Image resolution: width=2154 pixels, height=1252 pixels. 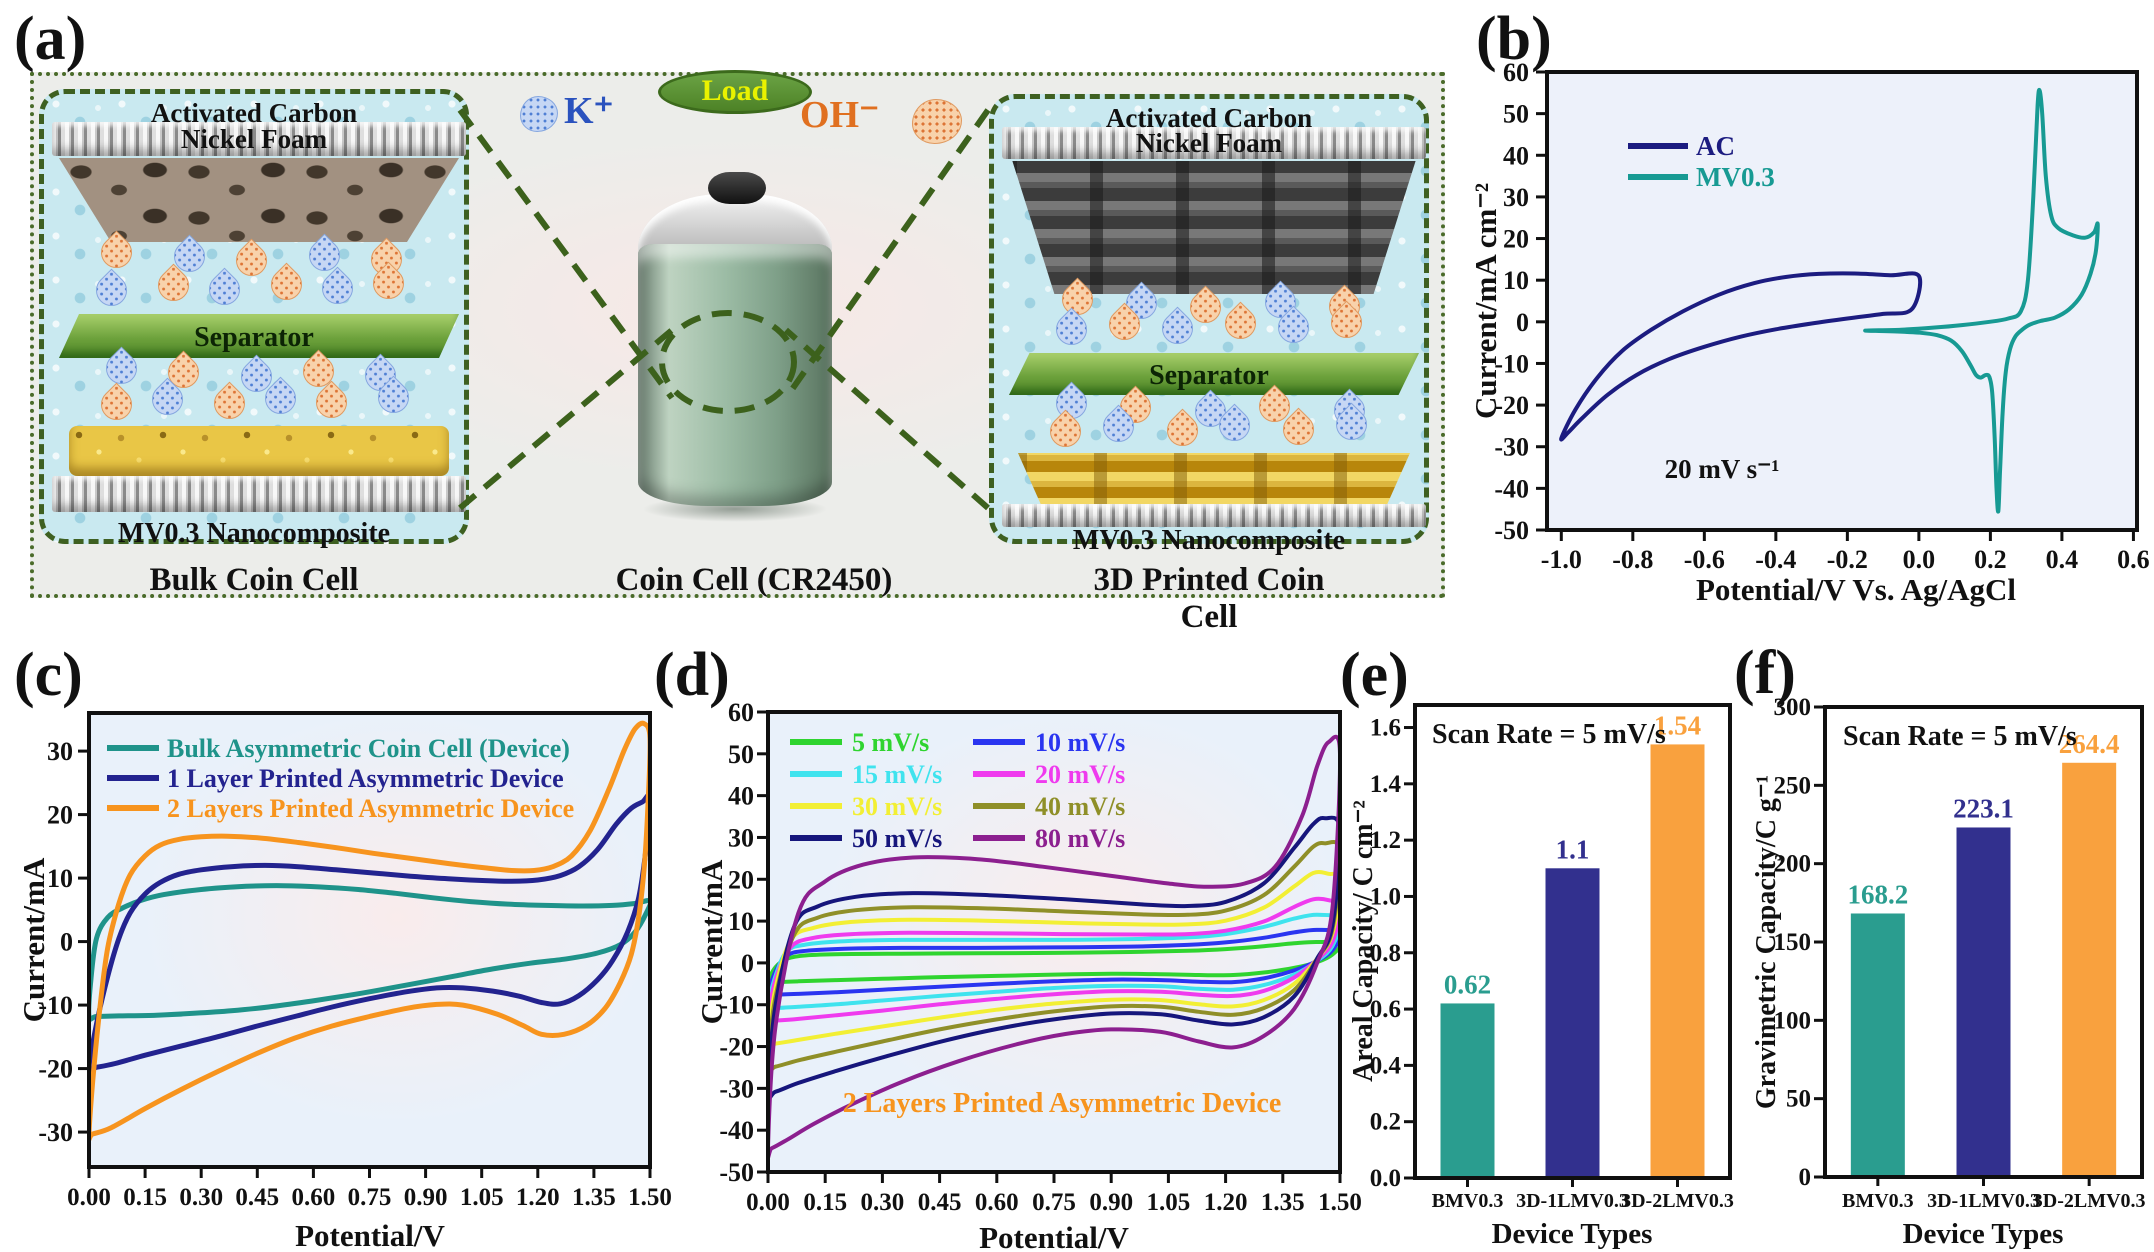 I want to click on legend-label: 80 mV/s, so click(x=1080, y=838).